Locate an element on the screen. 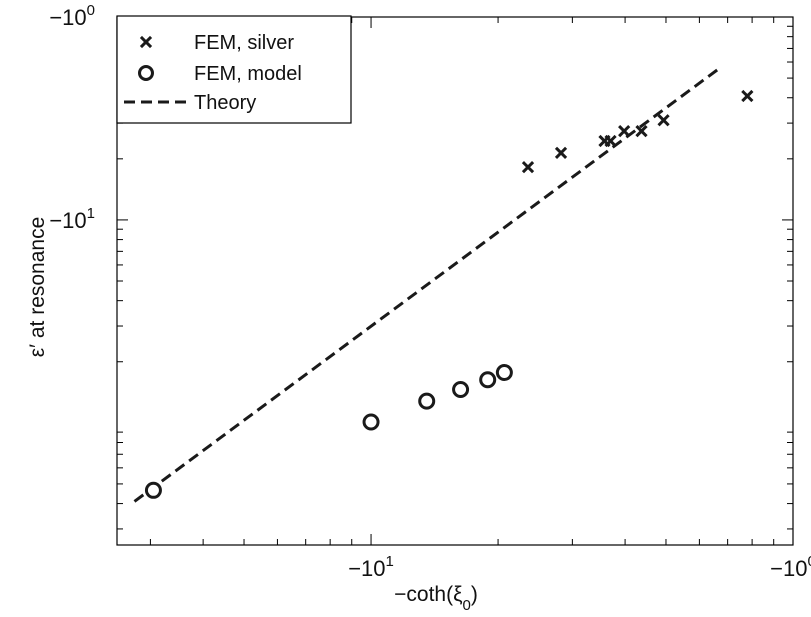 The width and height of the screenshot is (811, 617). x-tick-label: −101 is located at coordinates (371, 567).